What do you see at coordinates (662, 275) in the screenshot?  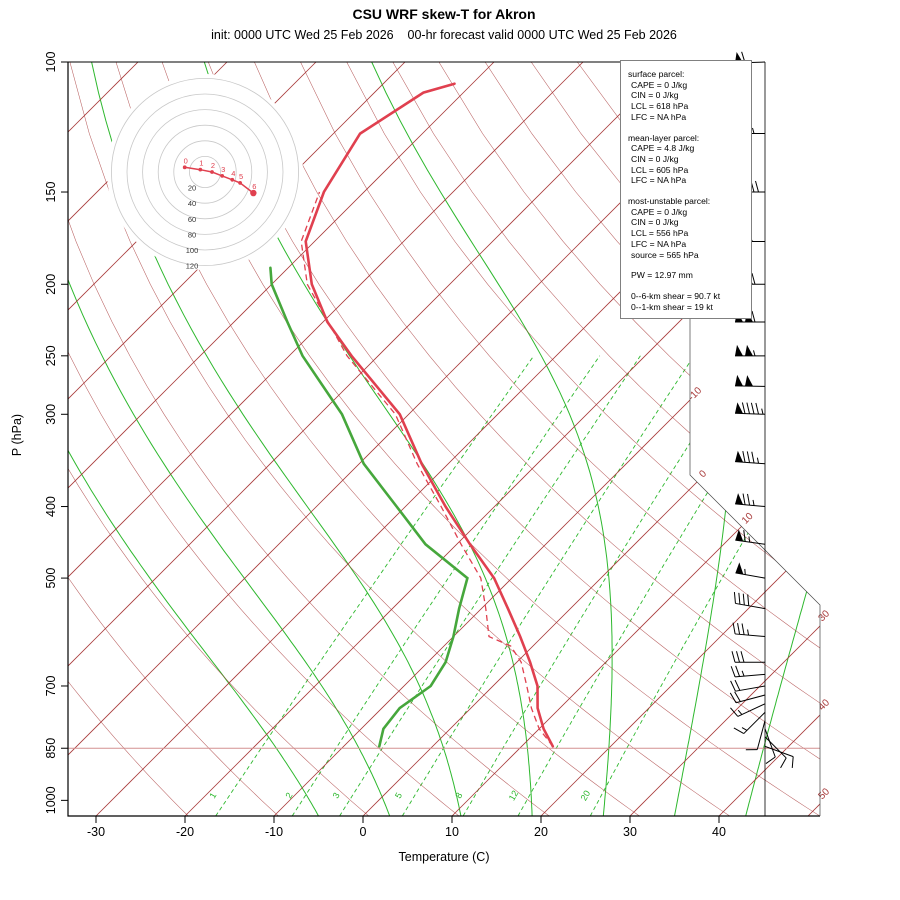 I see `info-box-line: PW = 12.97 mm` at bounding box center [662, 275].